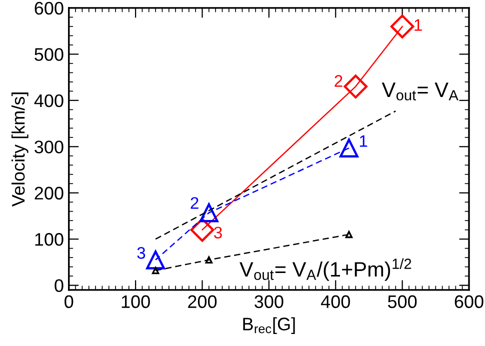 The width and height of the screenshot is (485, 346). I want to click on x-tick-label: 300, so click(269, 301).